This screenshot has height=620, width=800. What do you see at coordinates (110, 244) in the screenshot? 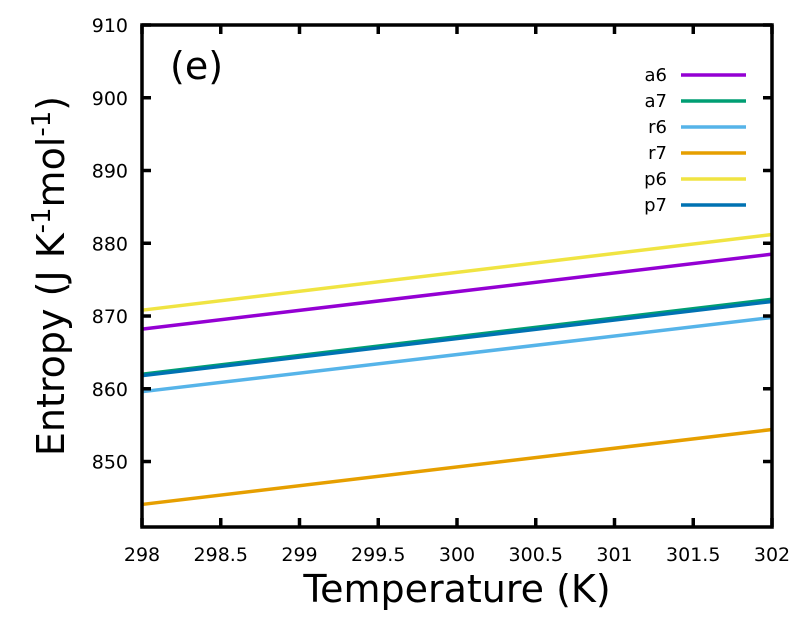
I see `y-tick-label: 880` at bounding box center [110, 244].